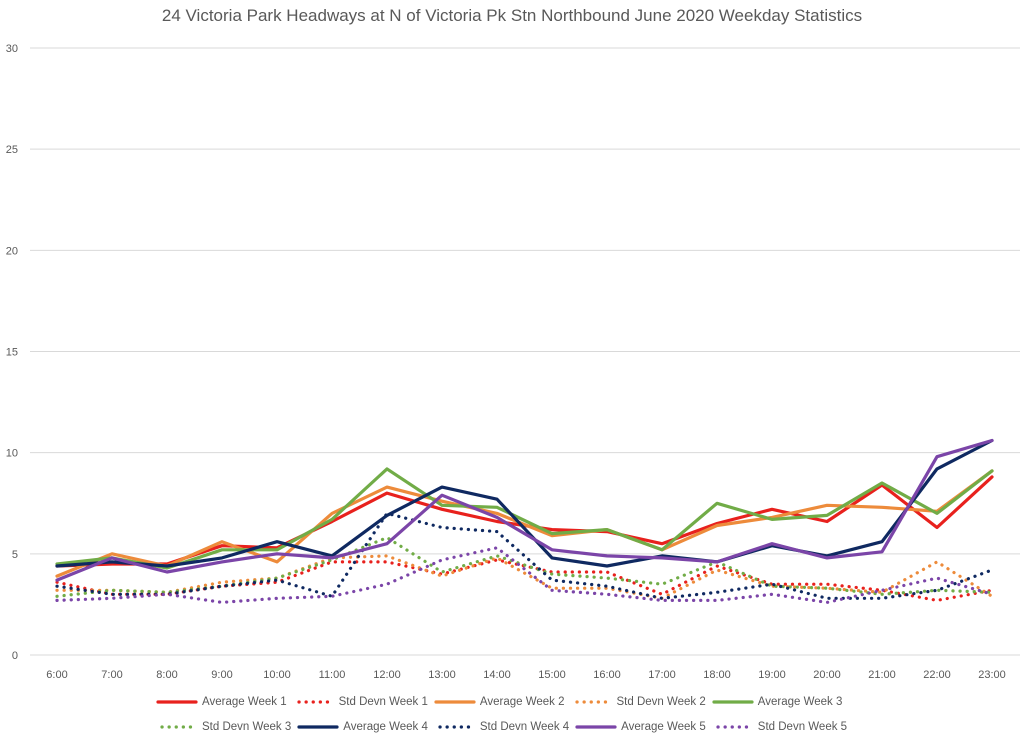 This screenshot has width=1024, height=745. I want to click on x-tick-label: 18:00, so click(717, 675).